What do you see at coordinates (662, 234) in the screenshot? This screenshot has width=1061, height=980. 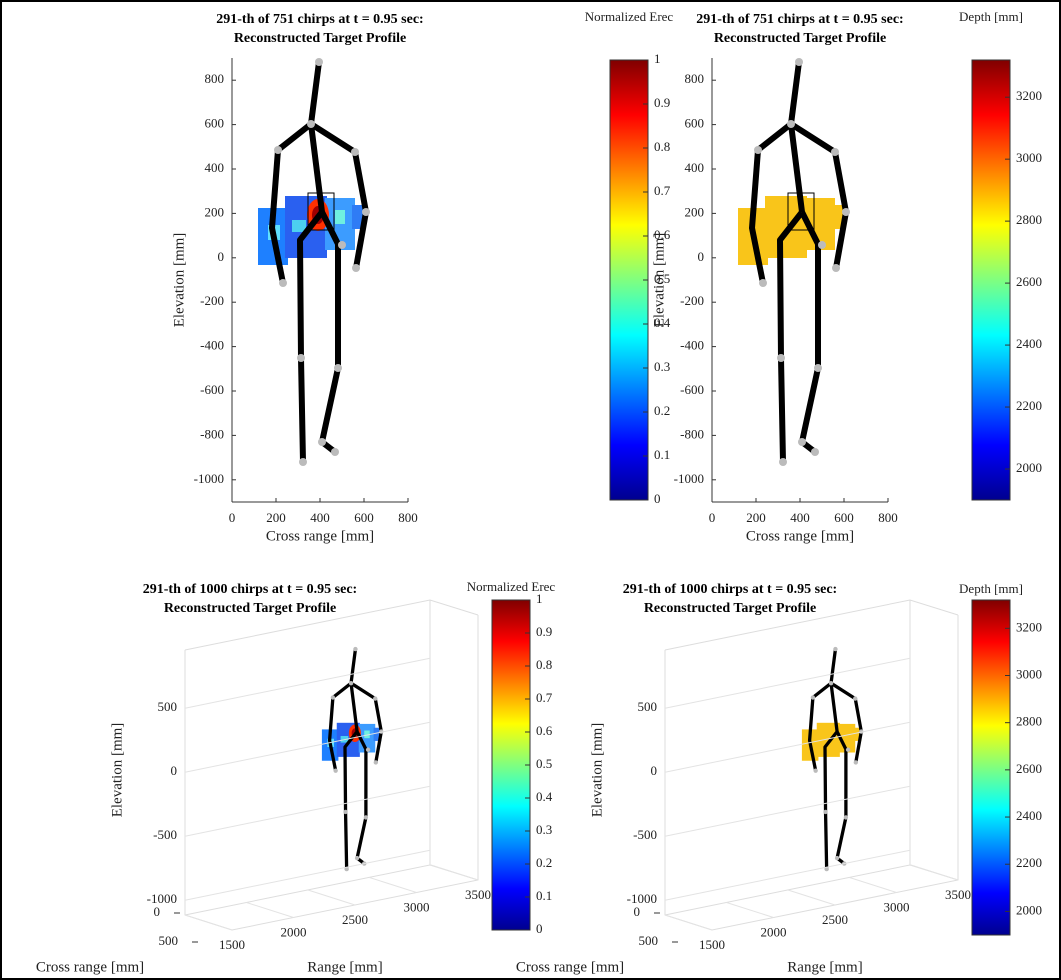 I see `colorbar-tick-label: 0.6` at bounding box center [662, 234].